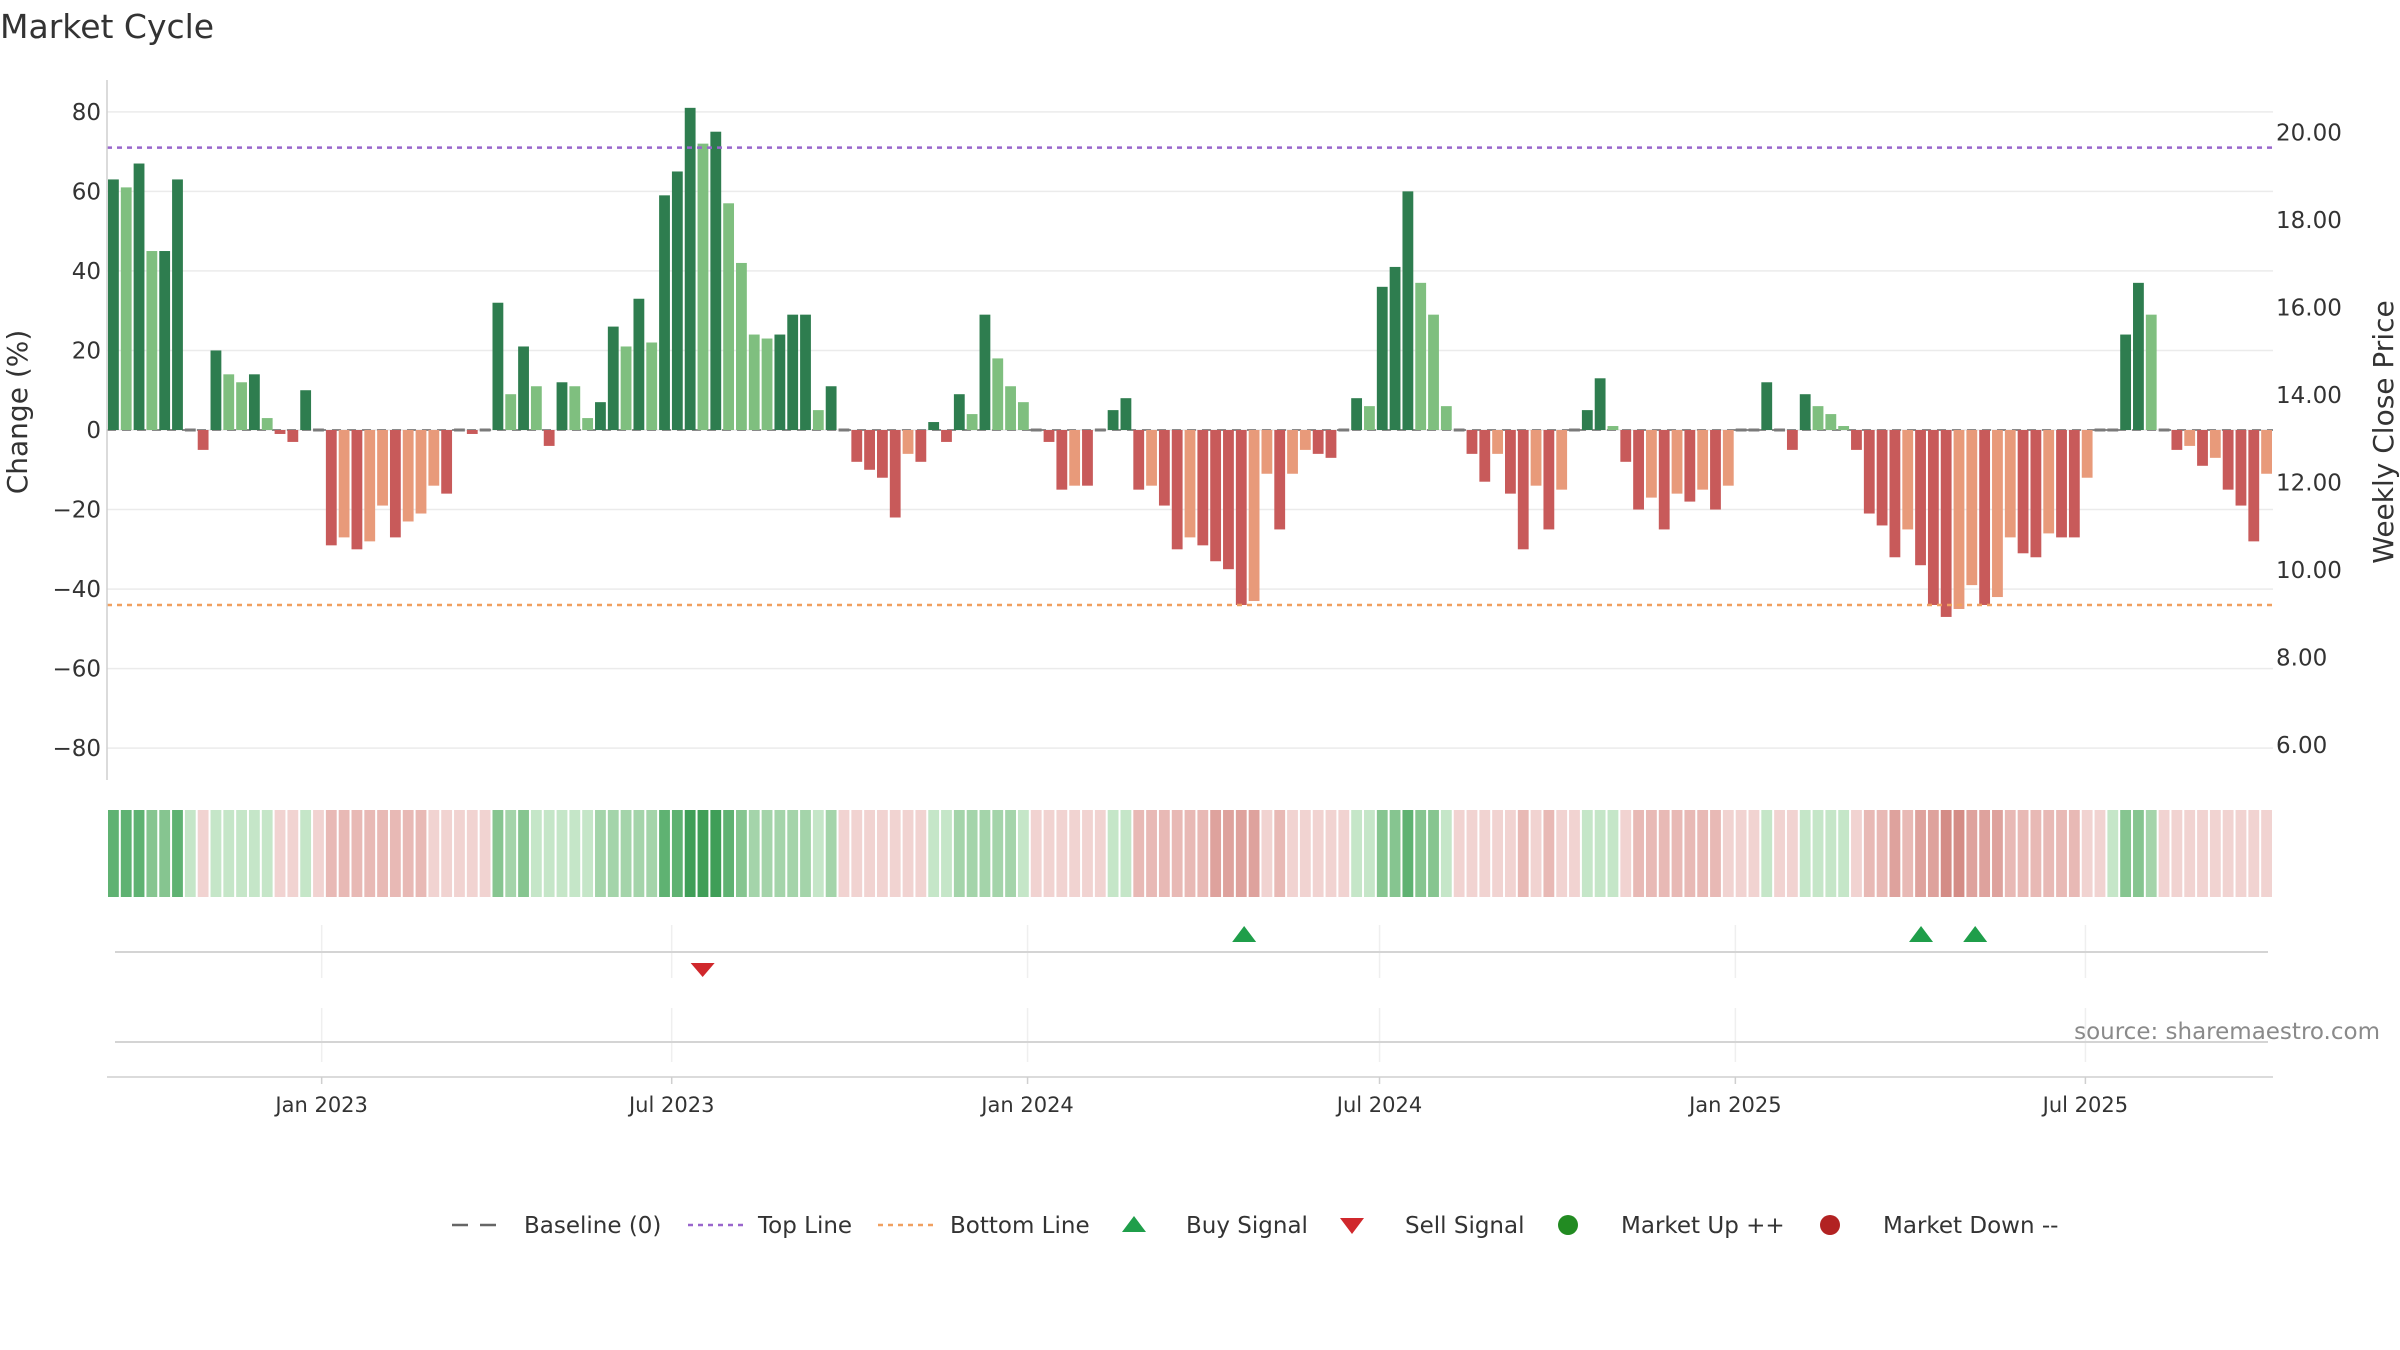 The height and width of the screenshot is (1350, 2400). I want to click on y-tick-label: 0, so click(93, 431).